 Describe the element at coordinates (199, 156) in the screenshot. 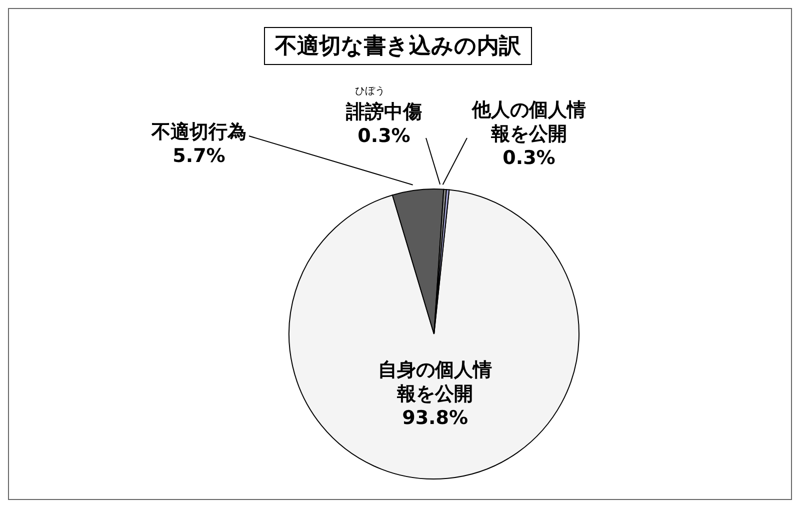

I see `data-label: 5.7%` at that location.